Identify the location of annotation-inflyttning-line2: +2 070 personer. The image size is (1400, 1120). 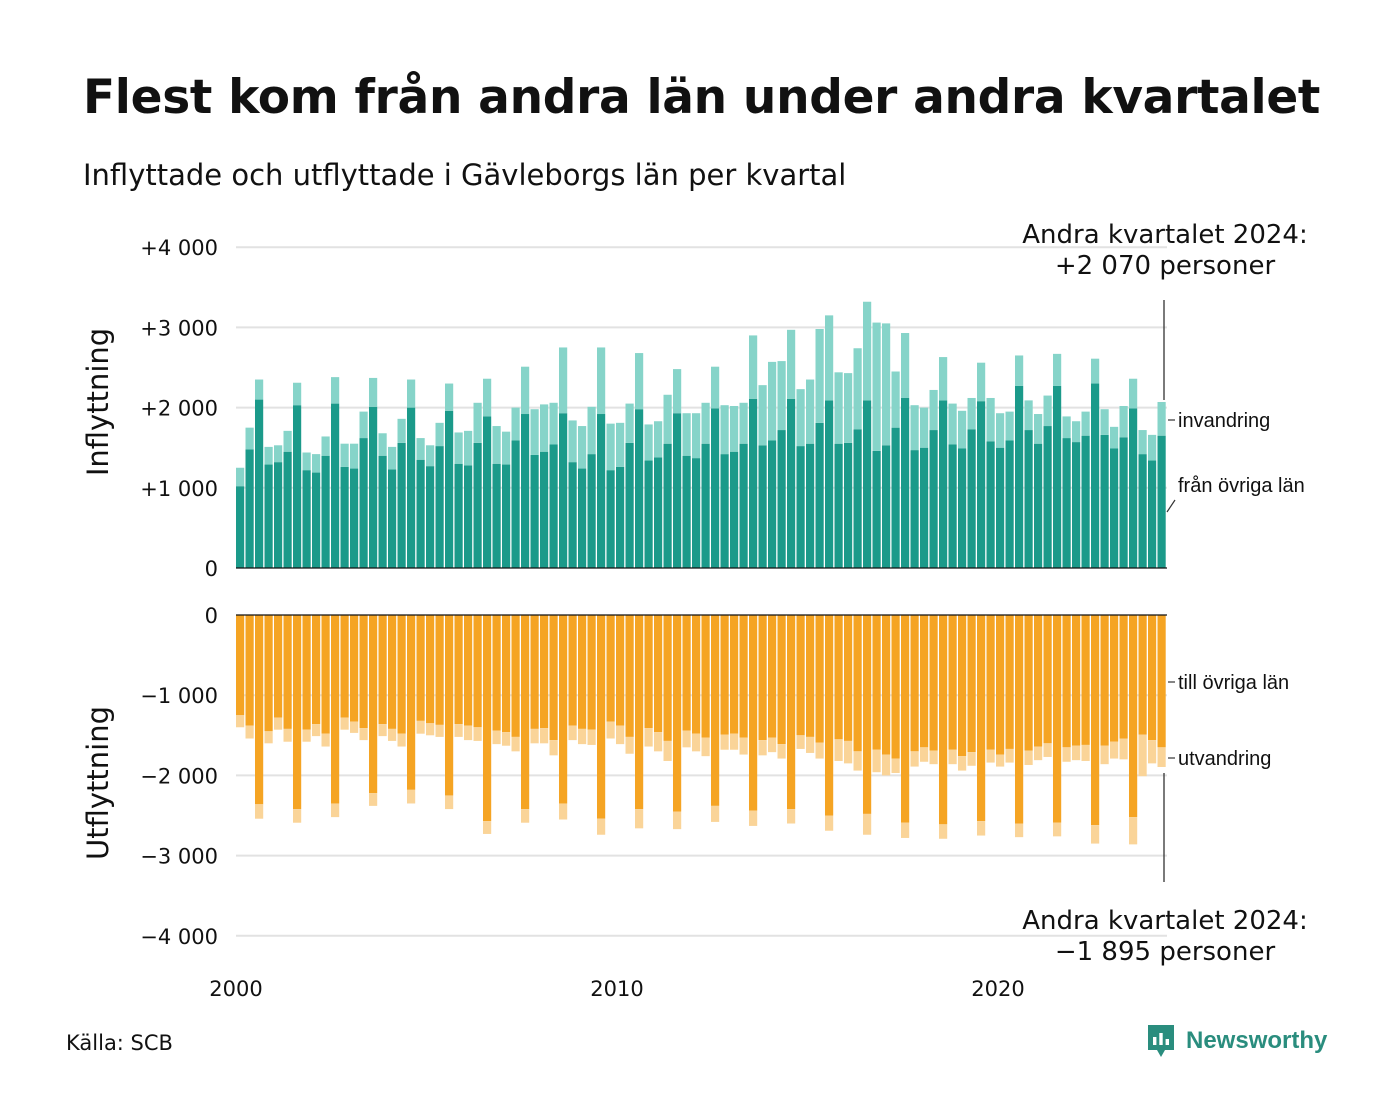
(1165, 266).